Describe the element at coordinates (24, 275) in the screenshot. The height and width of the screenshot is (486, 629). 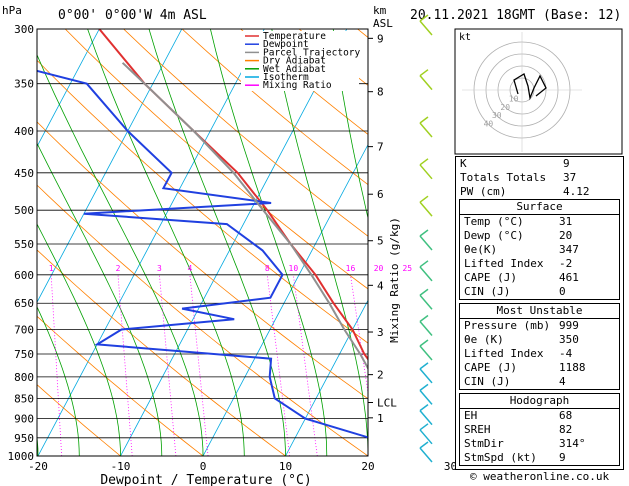
I see `pressure-tick-label: 600` at that location.